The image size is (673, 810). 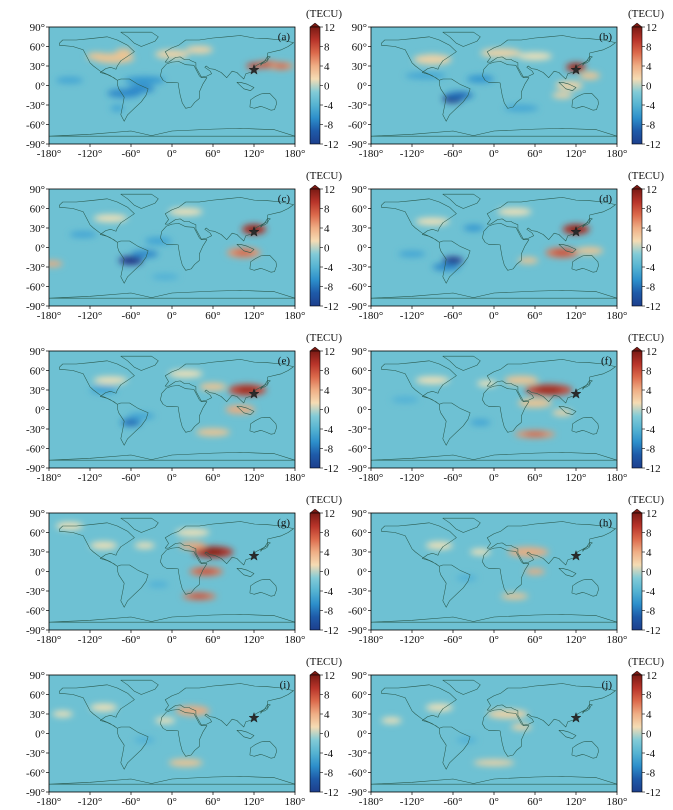 What do you see at coordinates (606, 361) in the screenshot?
I see `panel-label: (f)` at bounding box center [606, 361].